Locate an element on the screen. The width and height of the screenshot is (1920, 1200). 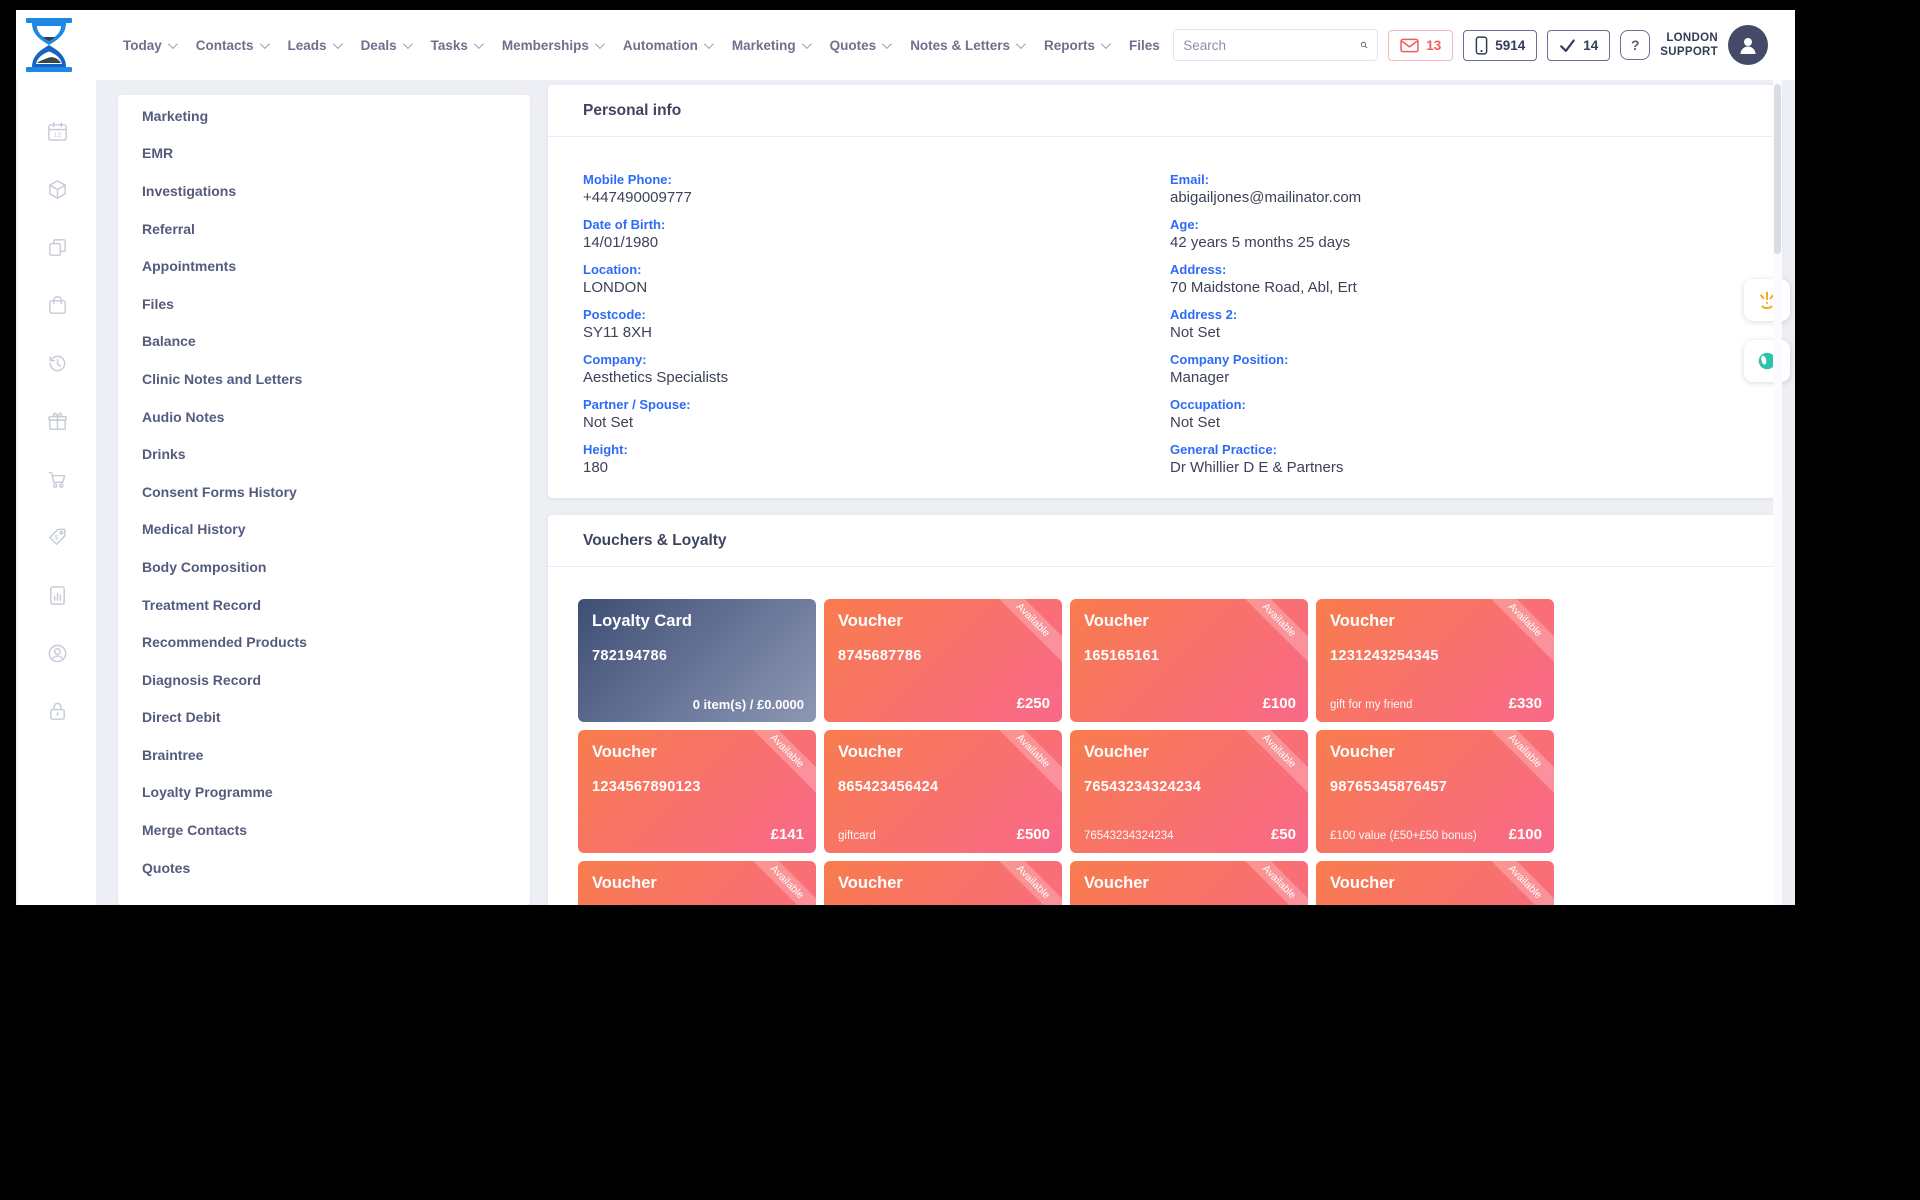
sidebar-item-drinks: Drinks is located at coordinates (164, 454).